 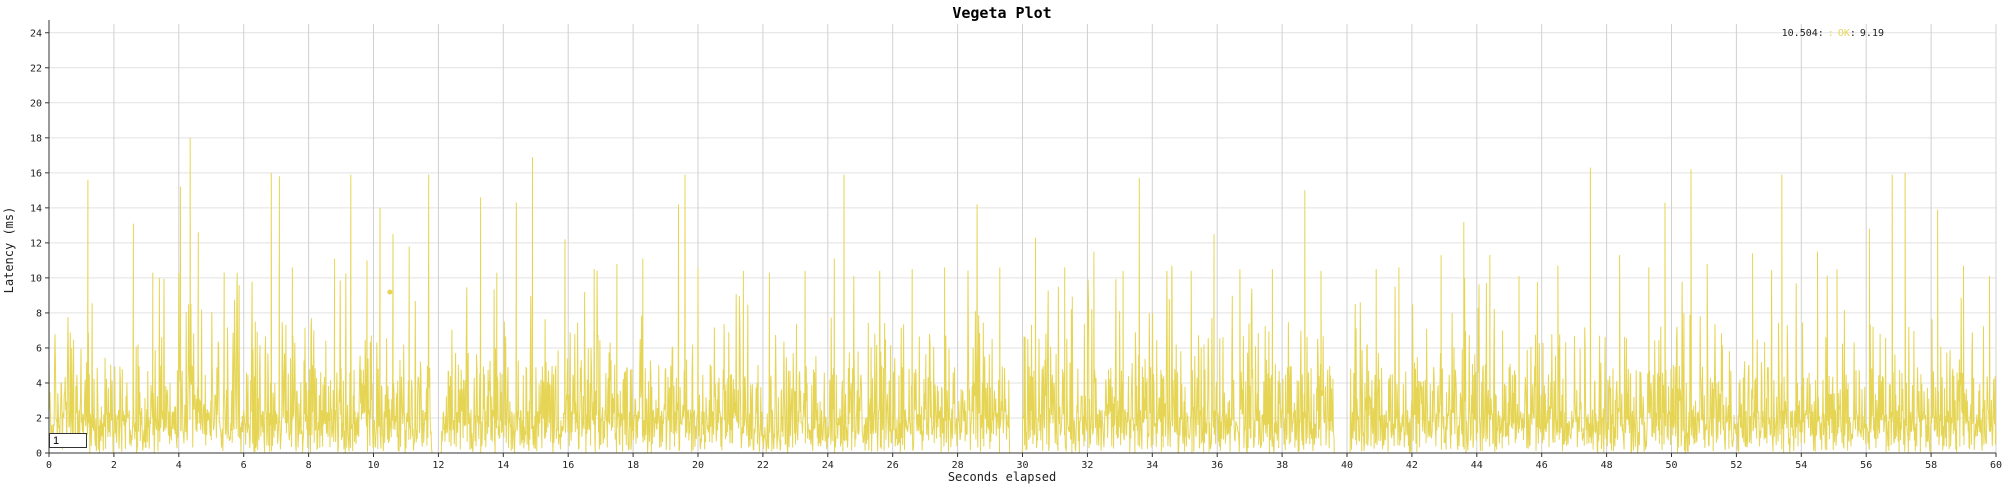 I want to click on legend: 10.504:: OK: 9.19, so click(x=1833, y=33).